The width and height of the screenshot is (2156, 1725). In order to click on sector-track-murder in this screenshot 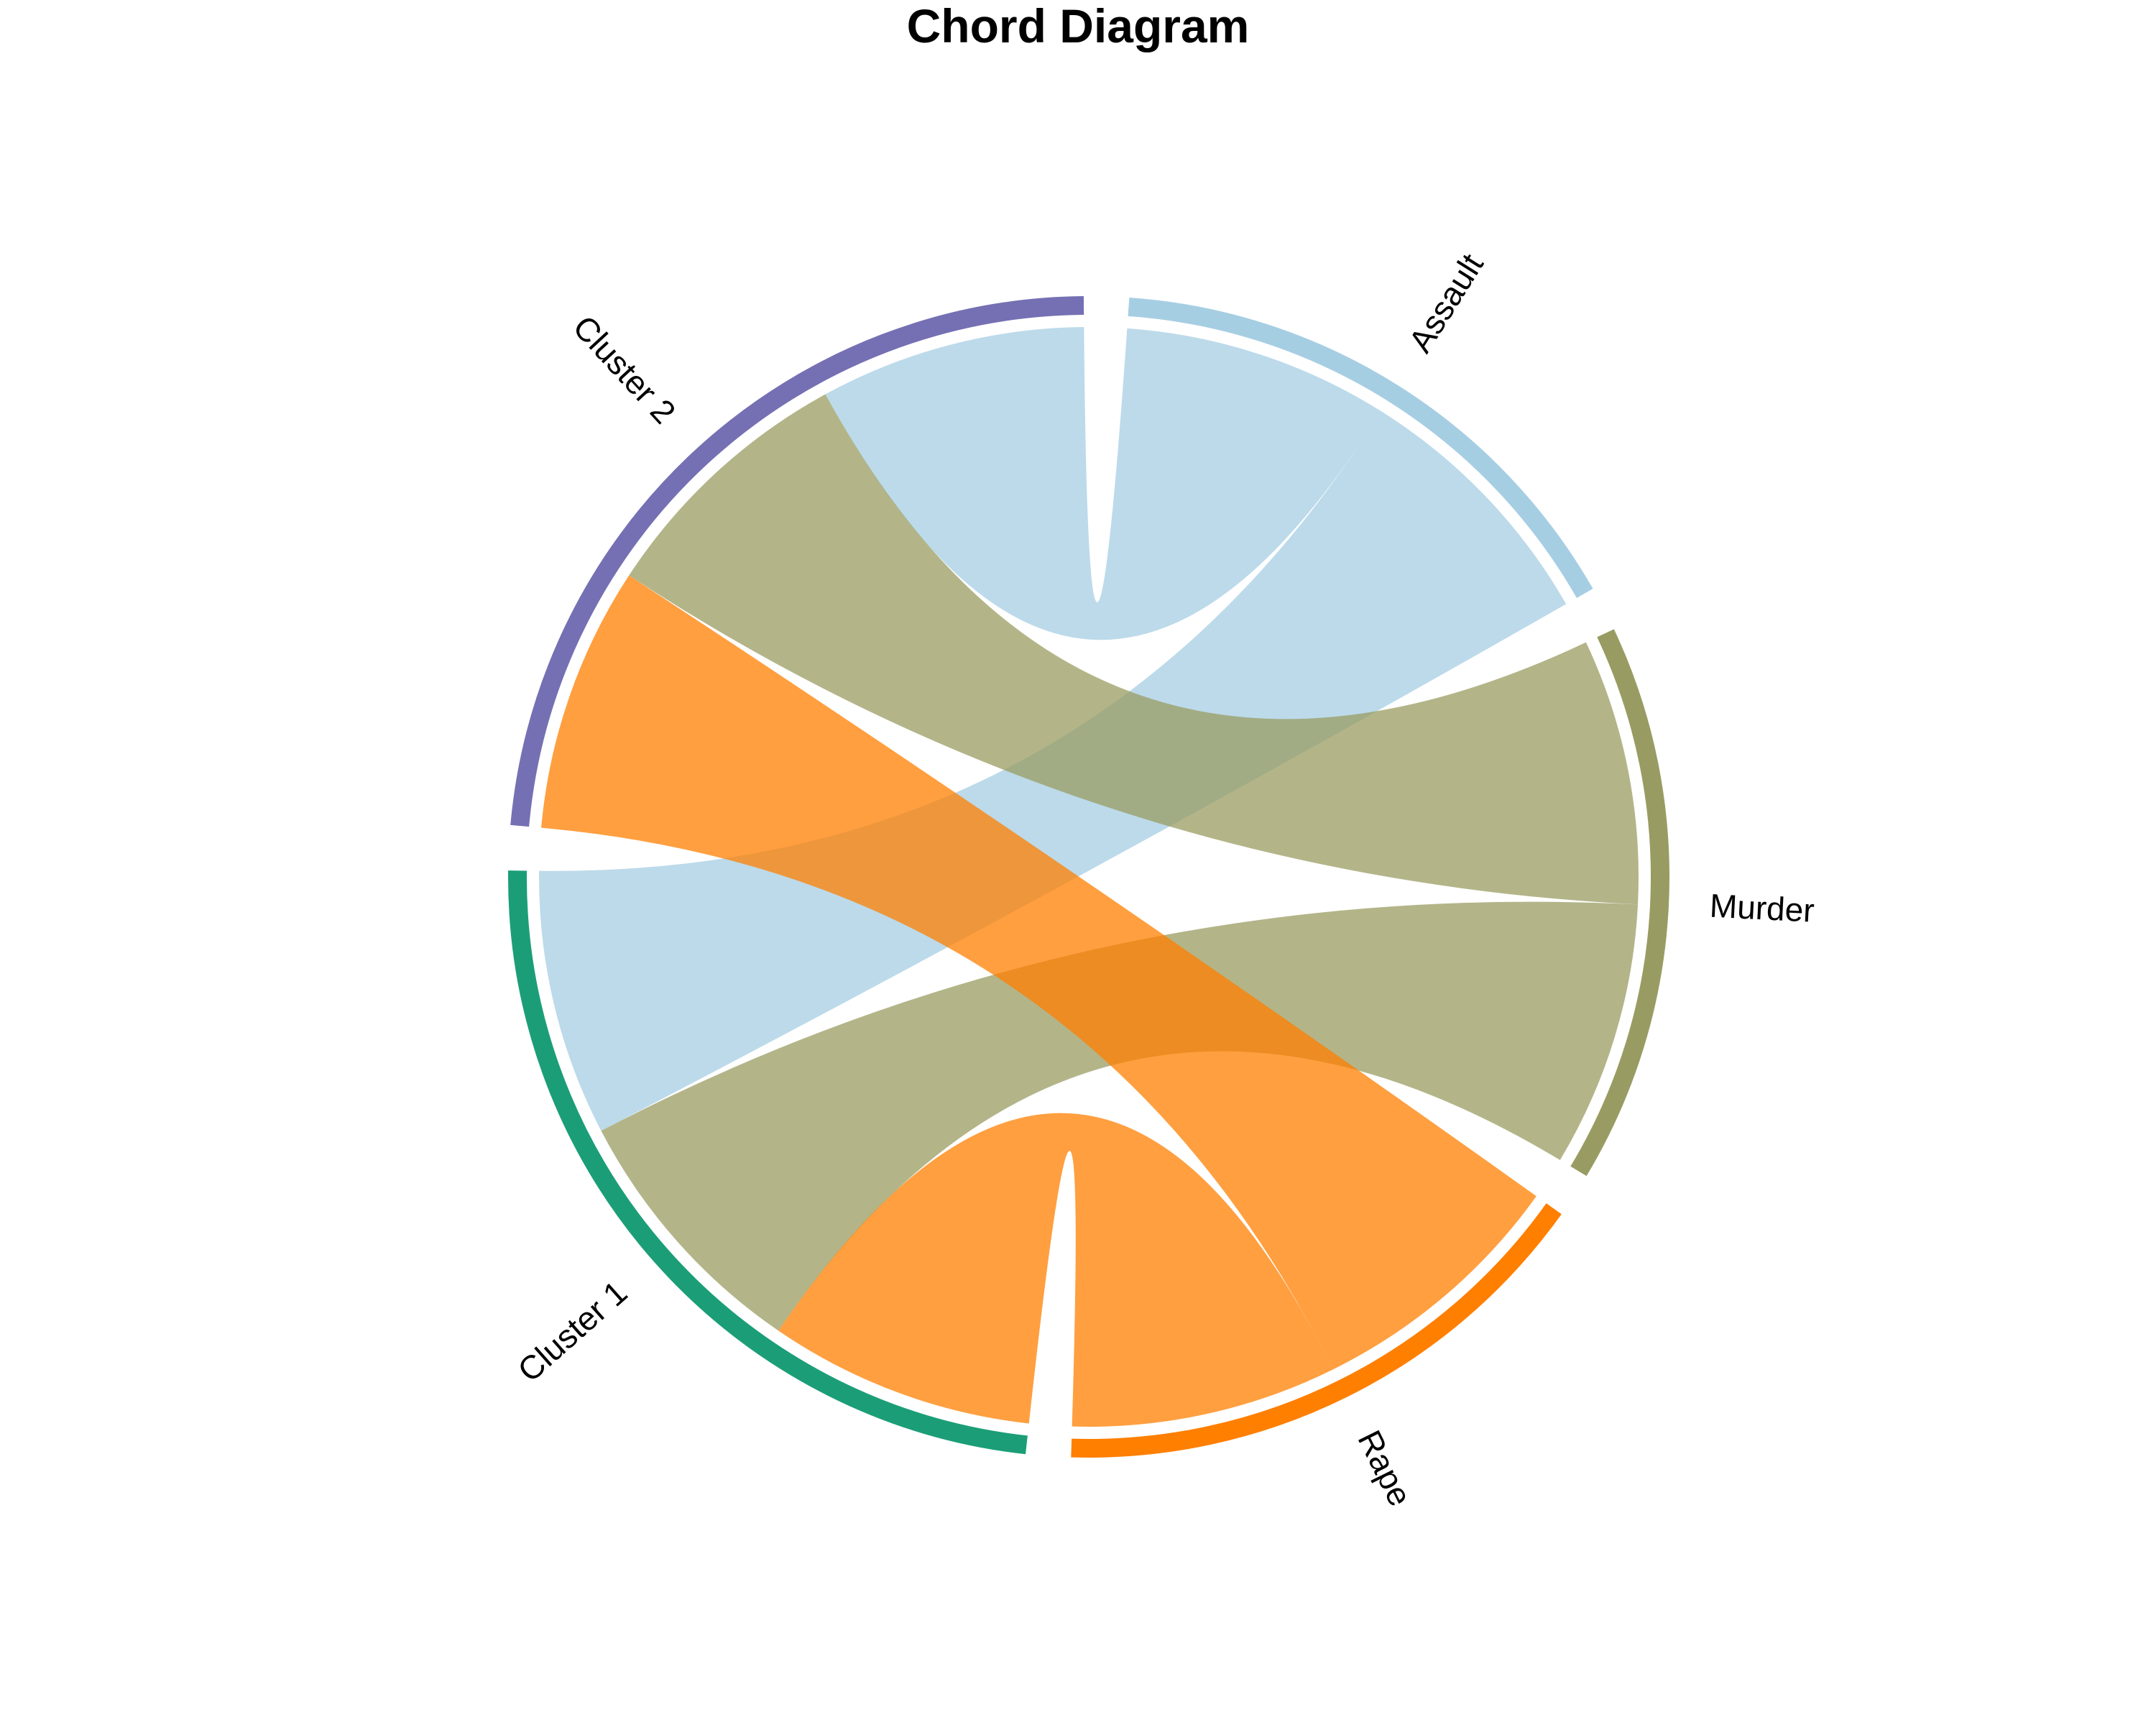, I will do `click(1619, 903)`.